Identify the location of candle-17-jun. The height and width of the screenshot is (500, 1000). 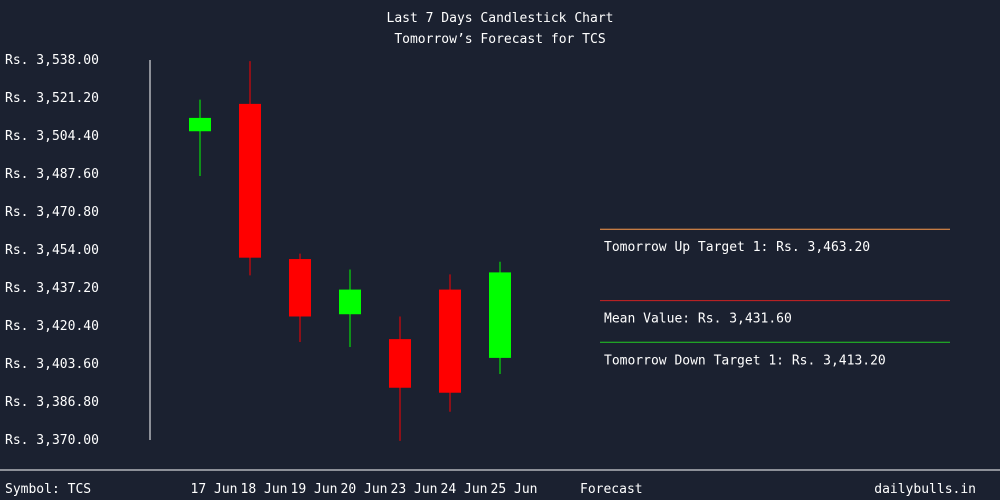
(200, 138).